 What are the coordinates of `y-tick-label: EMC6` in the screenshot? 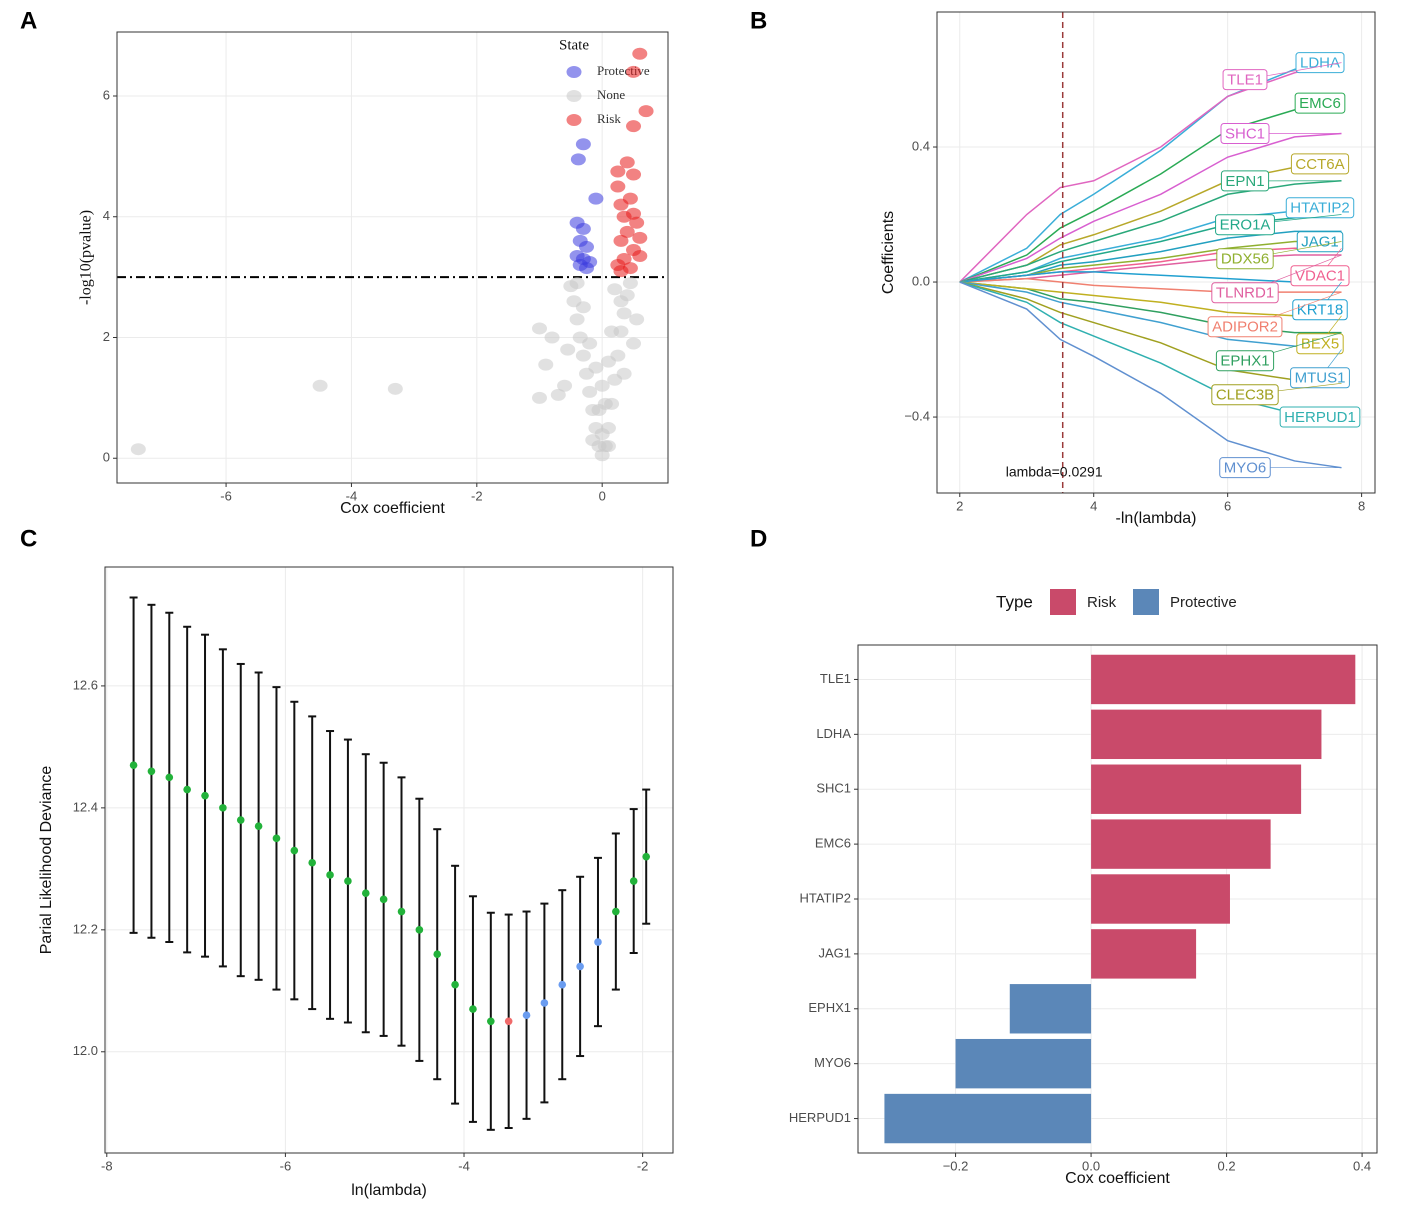 It's located at (833, 843).